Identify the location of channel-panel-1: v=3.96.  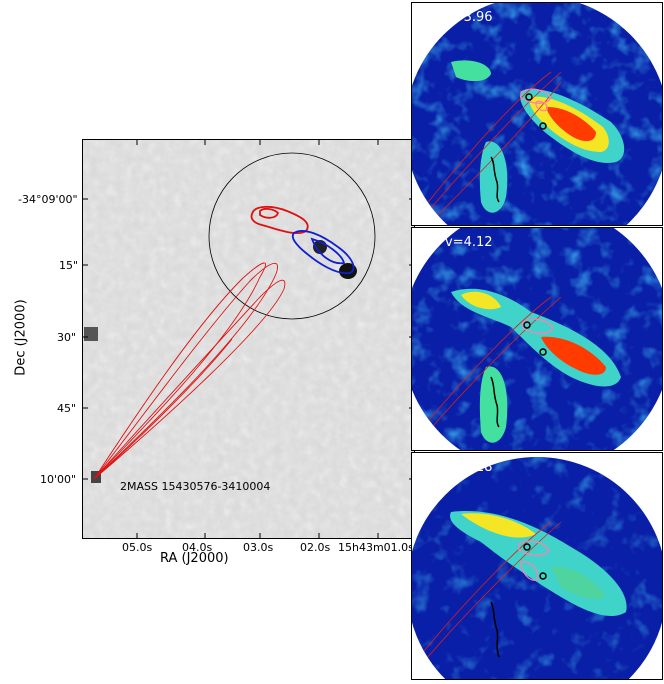
(536, 117).